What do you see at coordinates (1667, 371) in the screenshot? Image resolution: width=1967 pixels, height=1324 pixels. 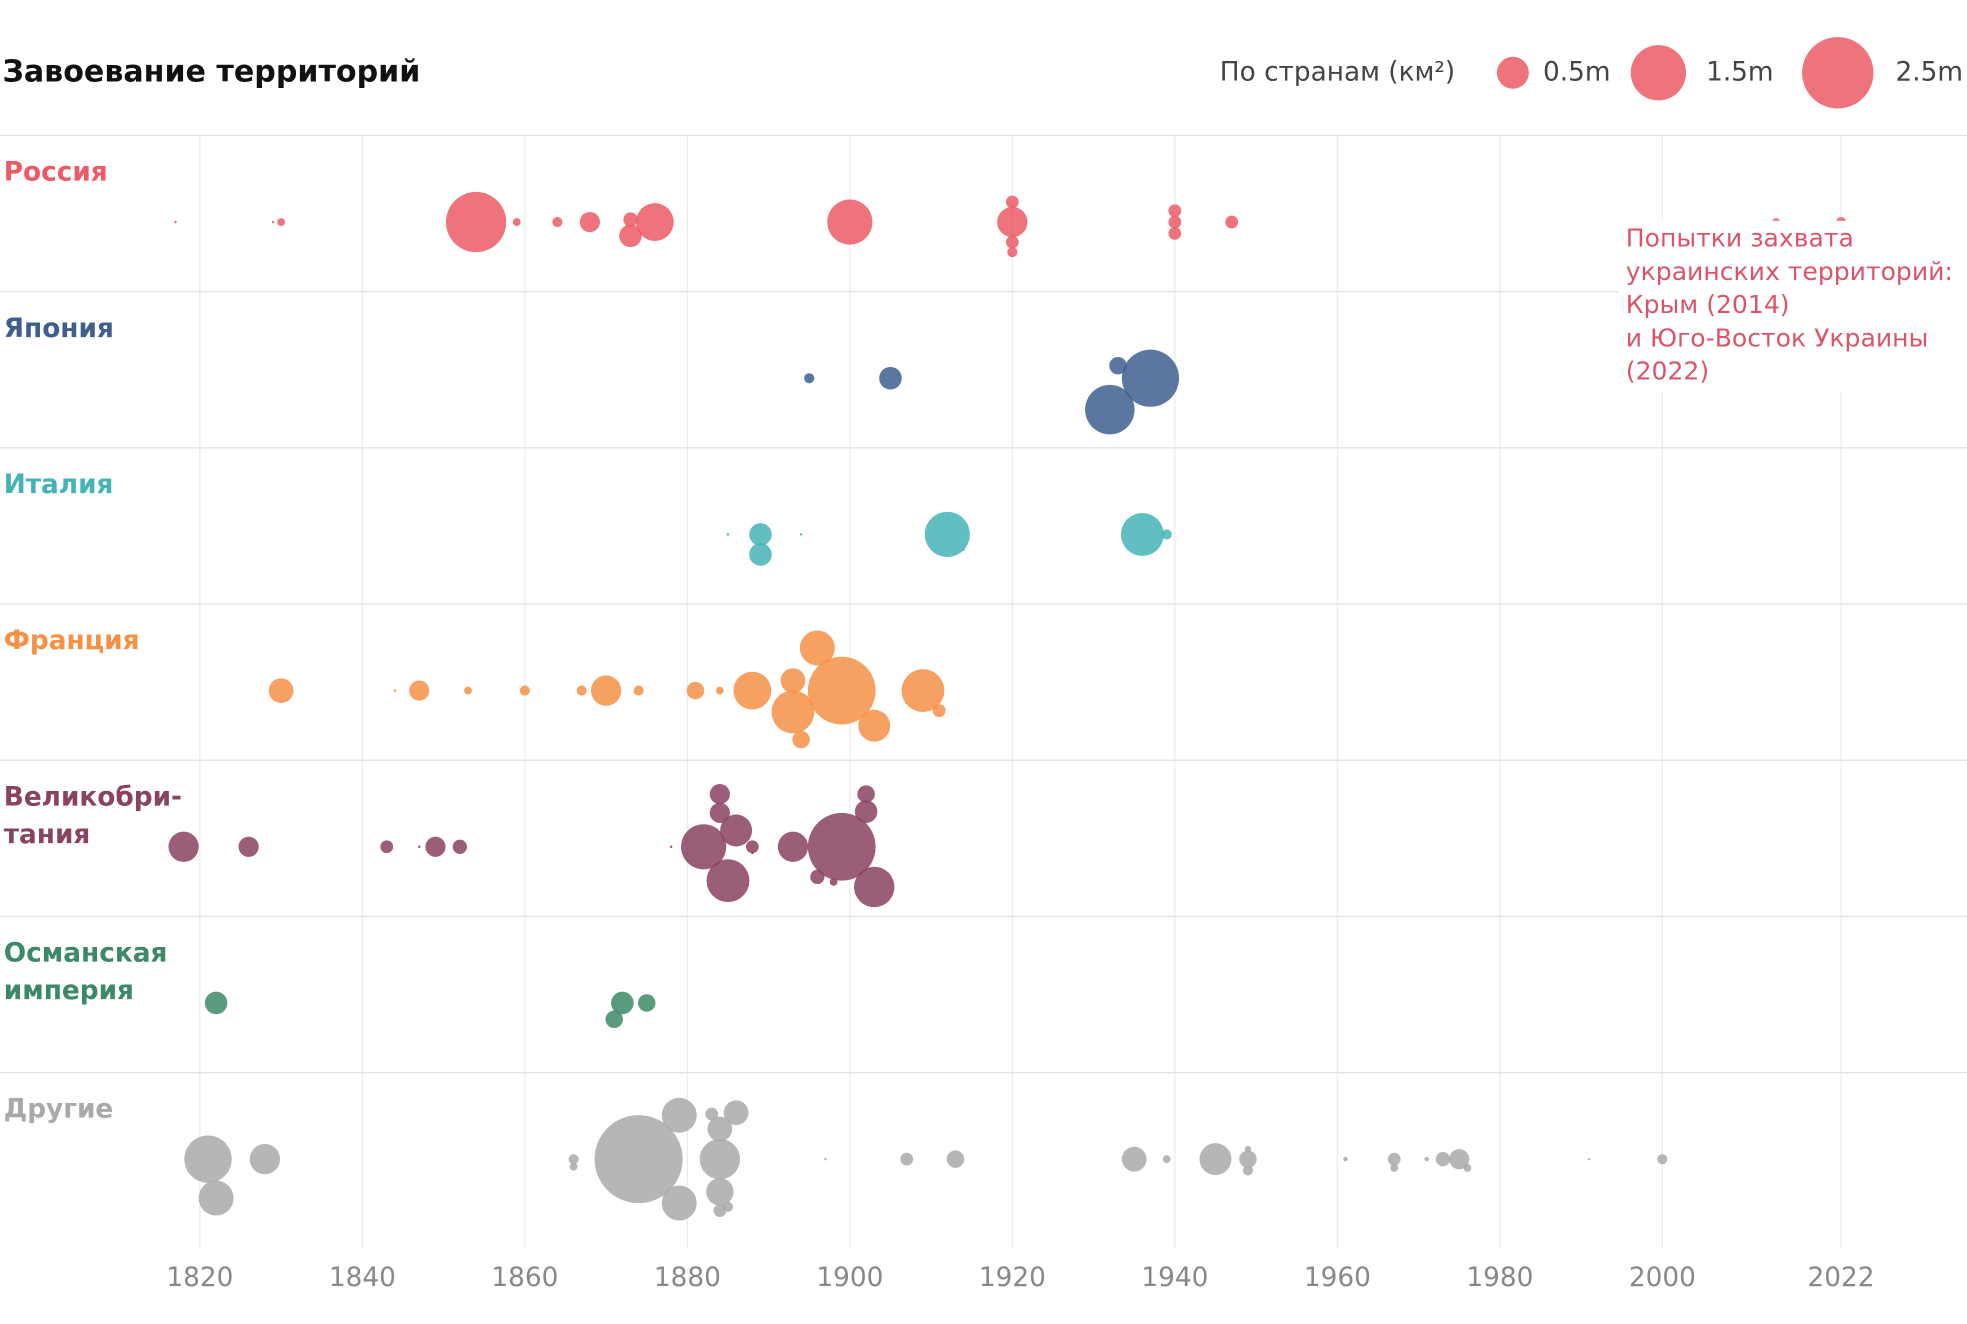 I see `annotation: (2022)` at bounding box center [1667, 371].